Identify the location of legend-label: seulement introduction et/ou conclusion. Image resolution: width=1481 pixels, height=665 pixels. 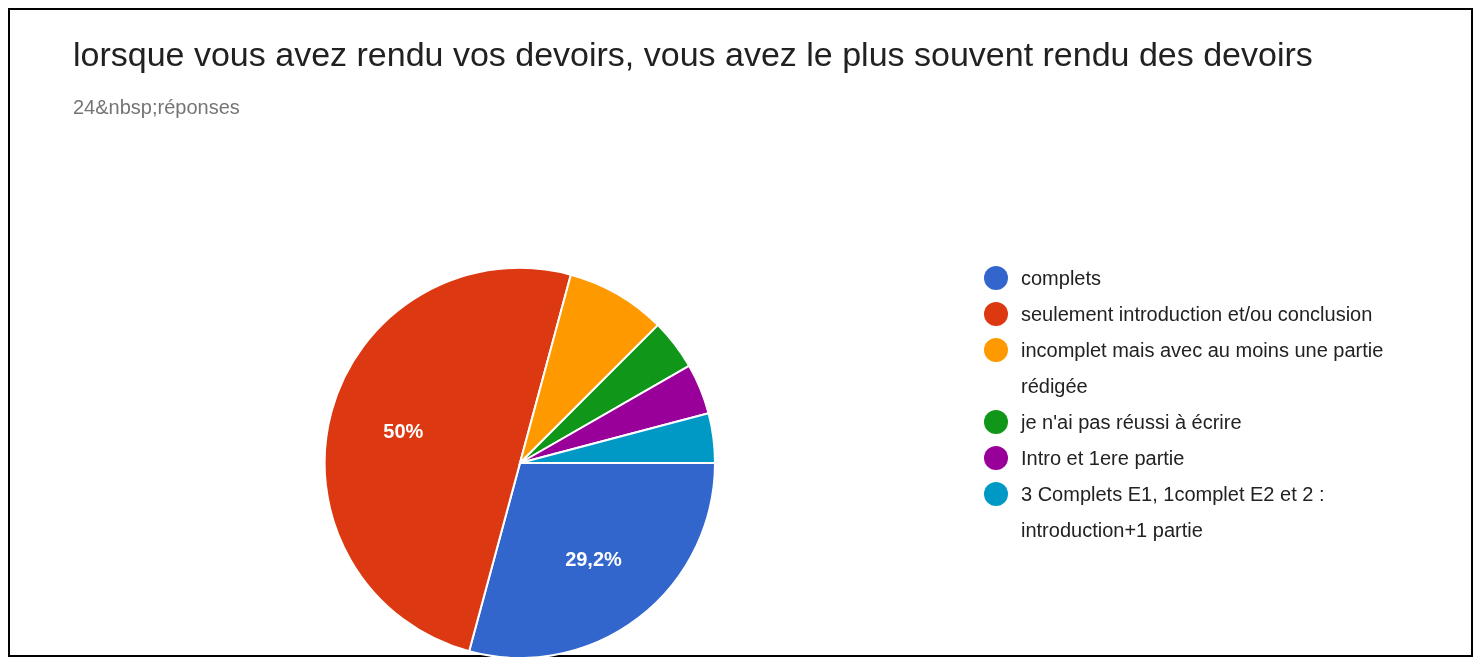
(1197, 314).